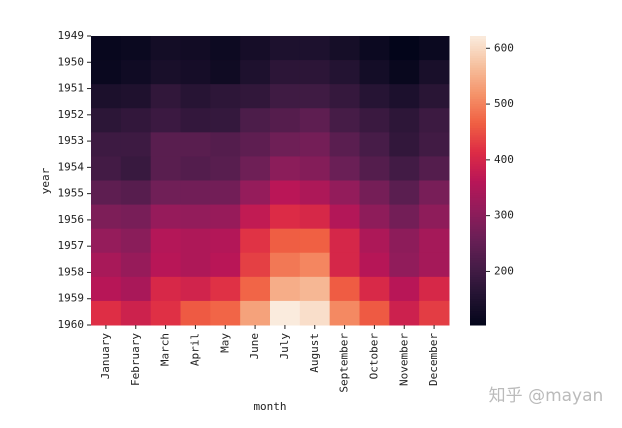 This screenshot has height=428, width=622. What do you see at coordinates (504, 103) in the screenshot?
I see `colorbar-tick-label: 500` at bounding box center [504, 103].